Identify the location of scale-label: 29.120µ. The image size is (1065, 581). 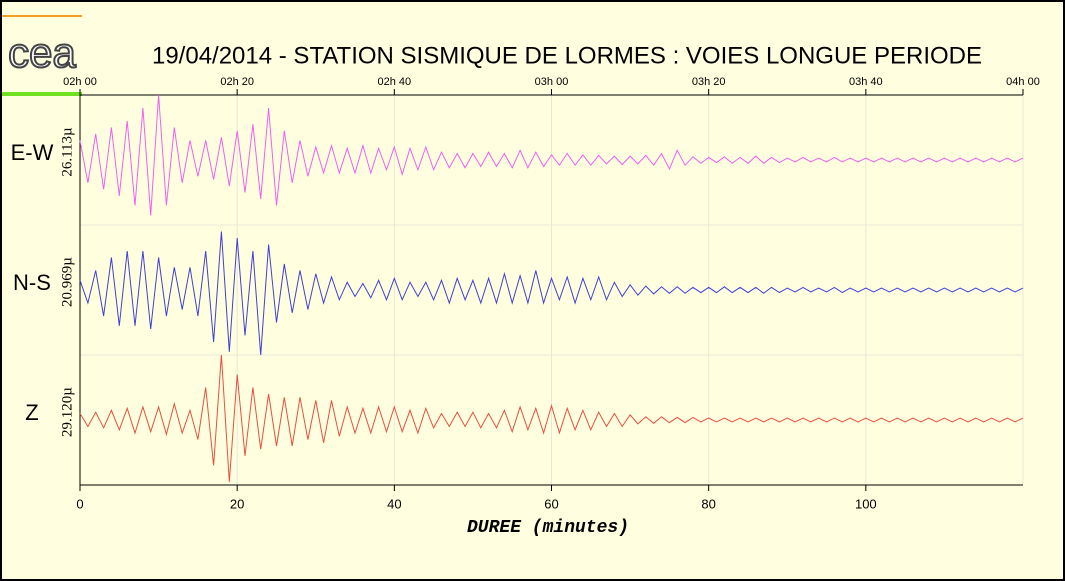
(67, 412).